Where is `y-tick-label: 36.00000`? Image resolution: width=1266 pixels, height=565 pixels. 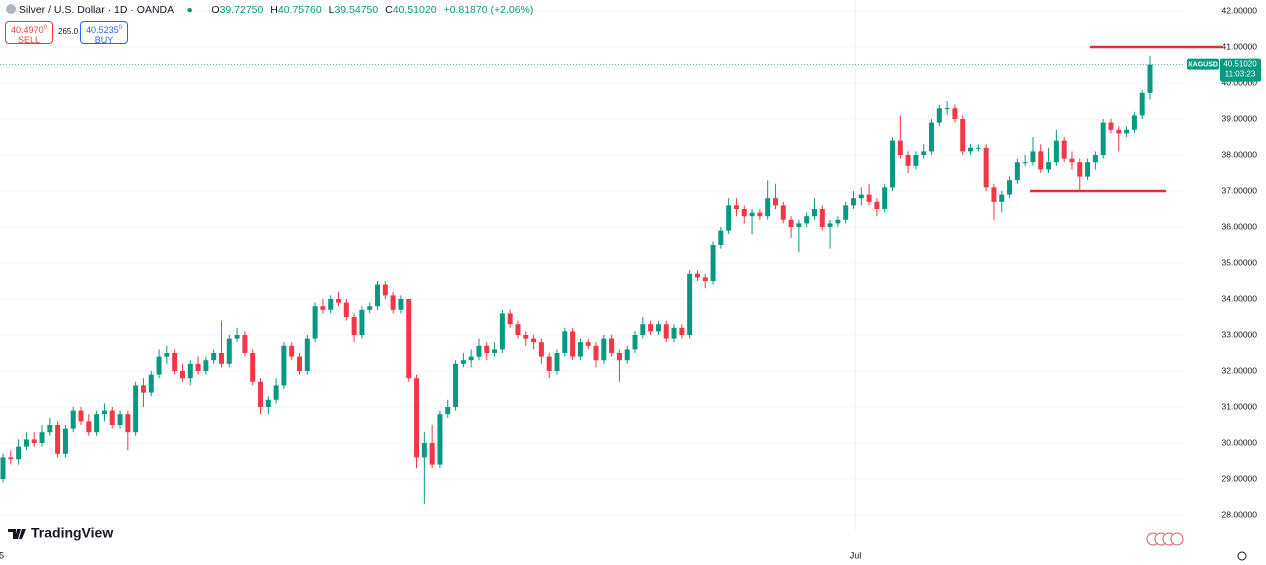 y-tick-label: 36.00000 is located at coordinates (1240, 226).